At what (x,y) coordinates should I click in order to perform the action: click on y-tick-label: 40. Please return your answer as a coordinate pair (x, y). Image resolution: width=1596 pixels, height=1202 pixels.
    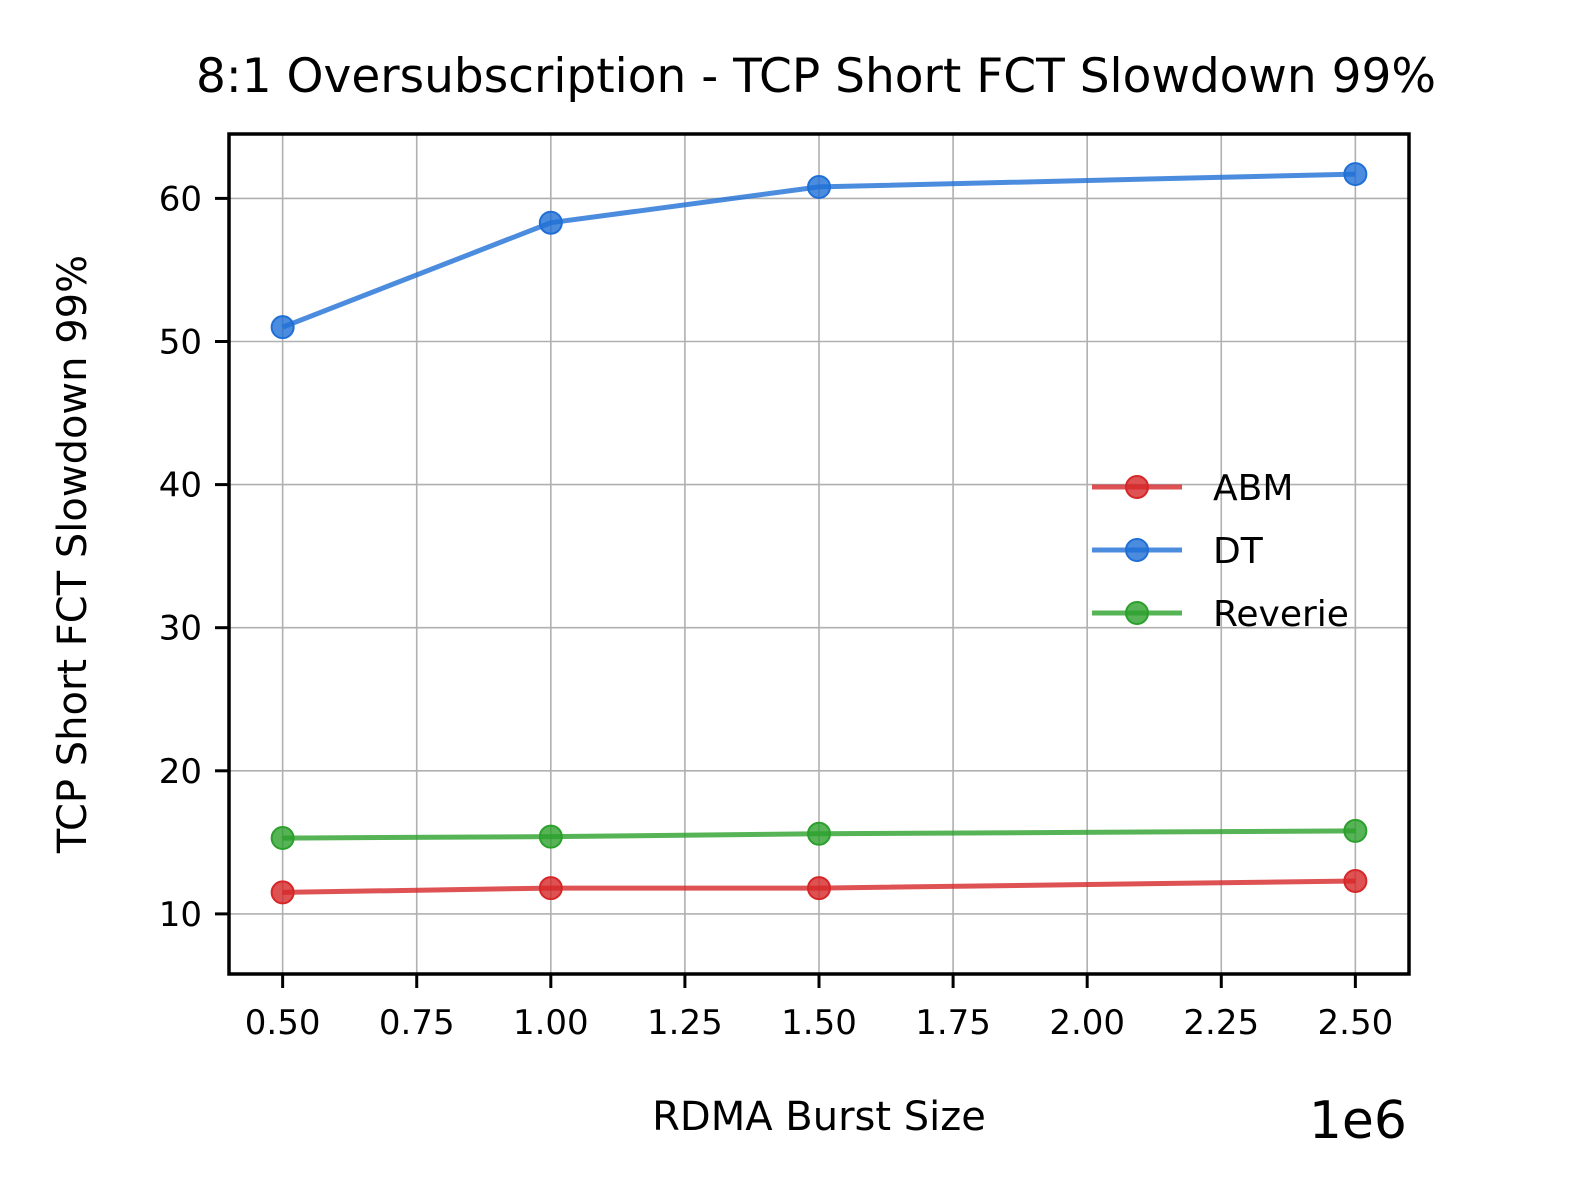
    Looking at the image, I should click on (180, 486).